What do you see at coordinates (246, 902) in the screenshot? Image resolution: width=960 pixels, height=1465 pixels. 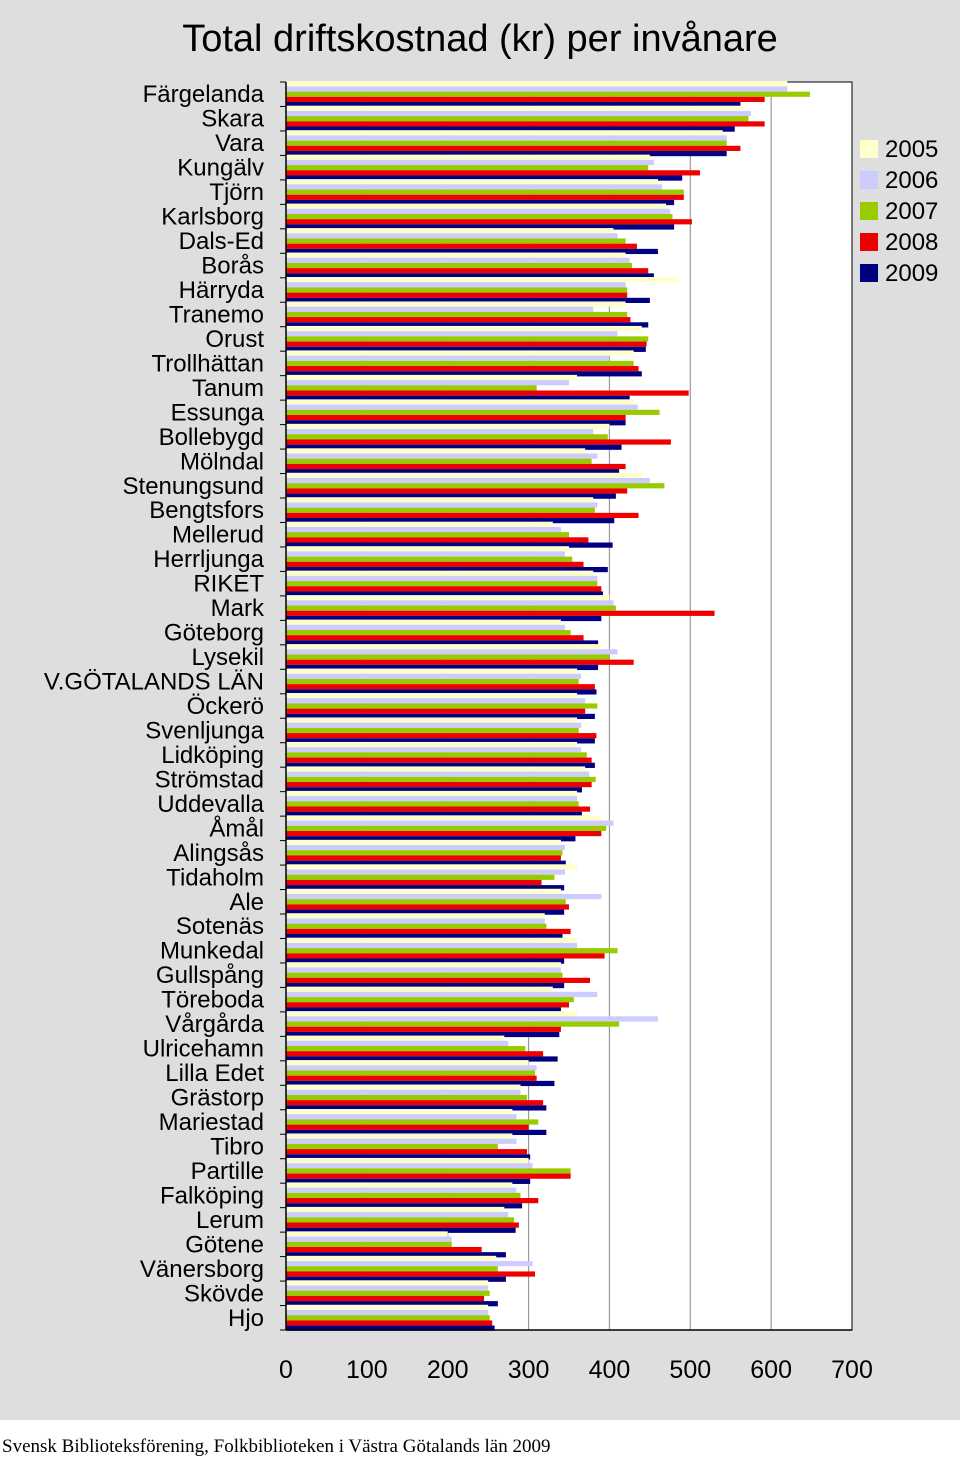 I see `category-label: Ale` at bounding box center [246, 902].